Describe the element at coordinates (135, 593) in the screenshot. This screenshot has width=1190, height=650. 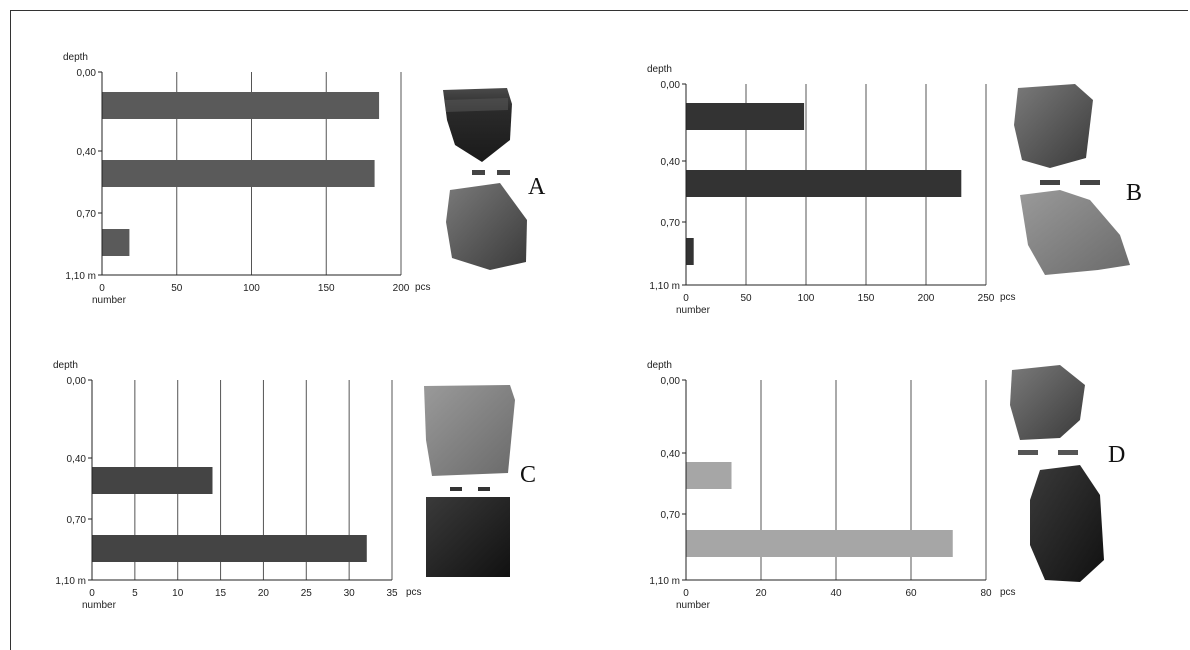
I see `number-tick-label: 5` at that location.